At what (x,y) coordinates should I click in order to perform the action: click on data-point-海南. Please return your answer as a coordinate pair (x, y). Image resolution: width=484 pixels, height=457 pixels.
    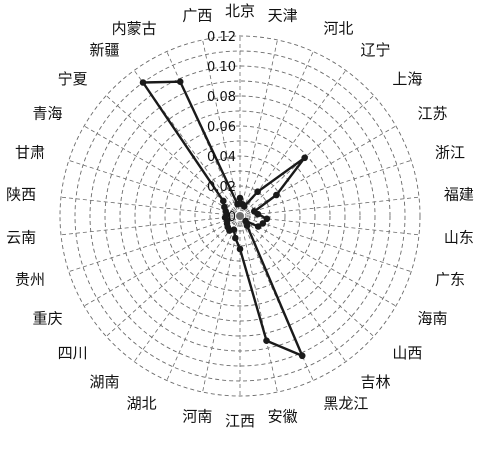
    Looking at the image, I should click on (258, 226).